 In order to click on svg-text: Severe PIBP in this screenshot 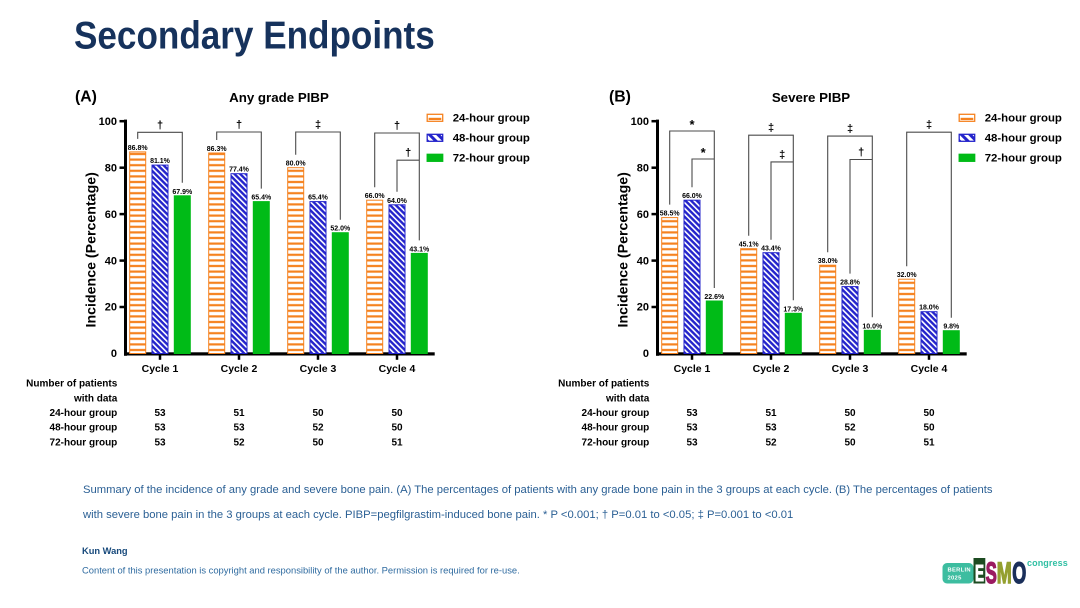, I will do `click(811, 97)`.